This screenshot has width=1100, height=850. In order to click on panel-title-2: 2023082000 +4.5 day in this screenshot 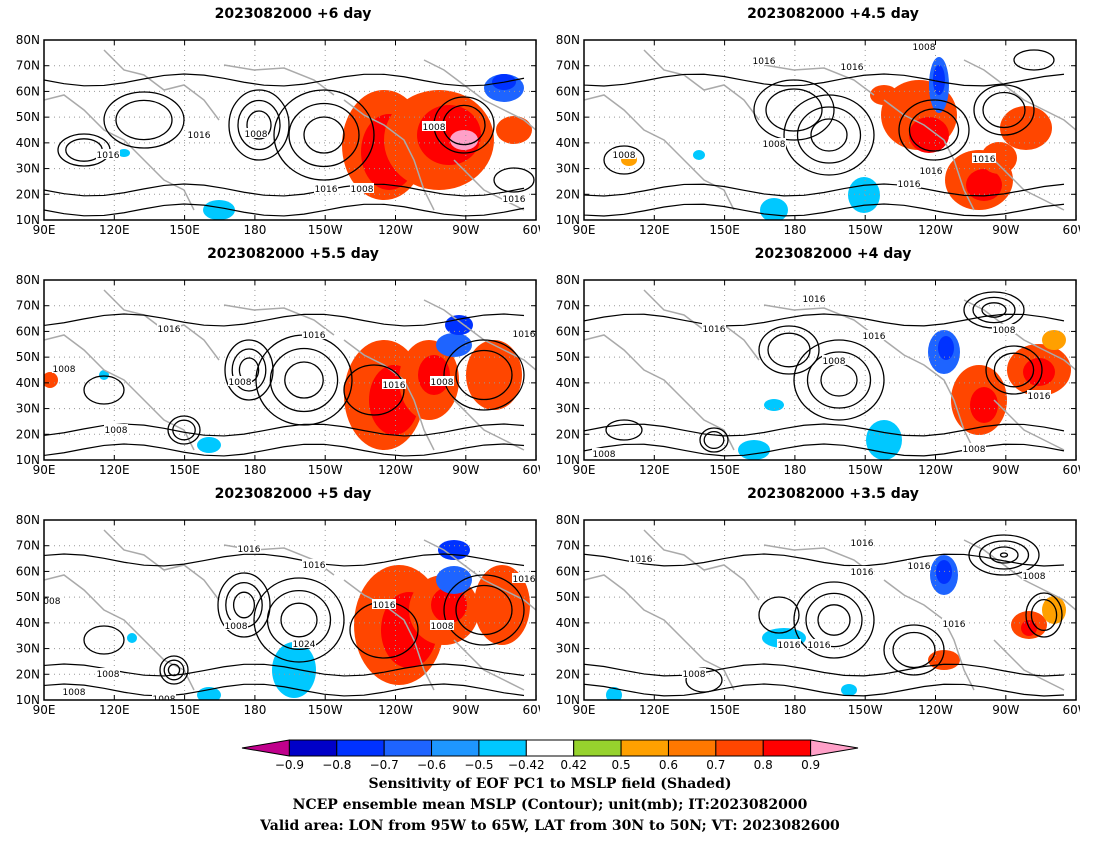, I will do `click(833, 14)`.